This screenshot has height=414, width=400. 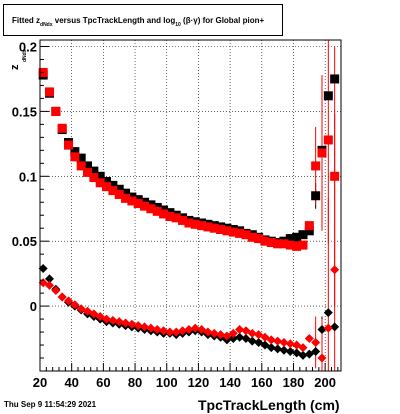 I want to click on x-tick-label: 80, so click(x=135, y=382).